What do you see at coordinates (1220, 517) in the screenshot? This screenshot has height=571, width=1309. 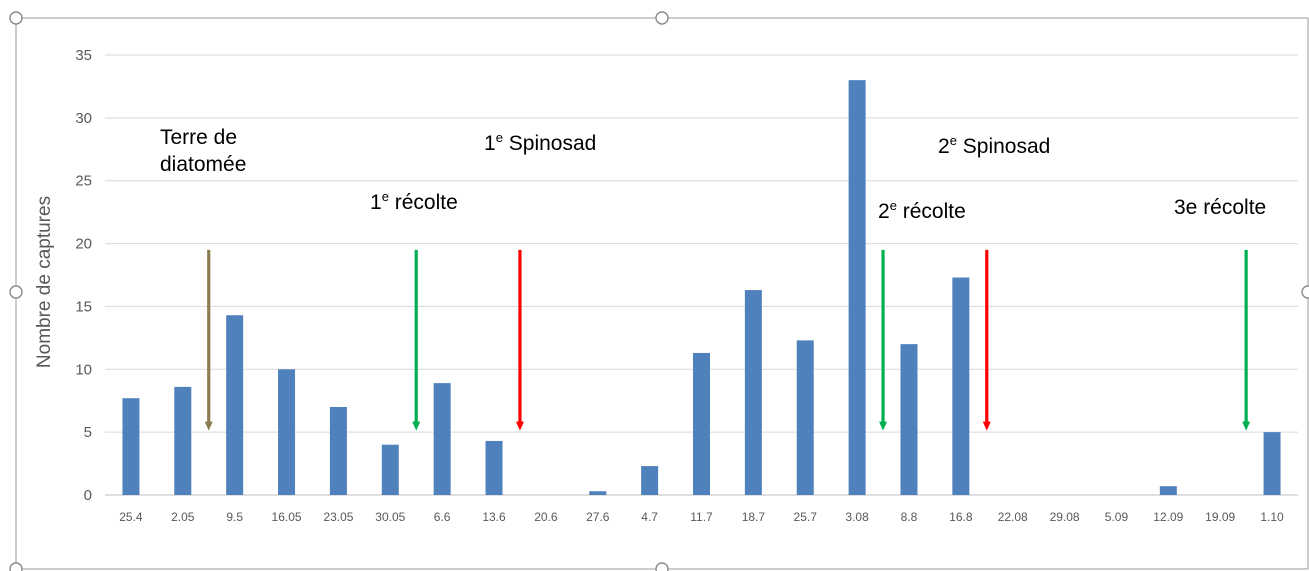 I see `x-tick-label: 19.09` at bounding box center [1220, 517].